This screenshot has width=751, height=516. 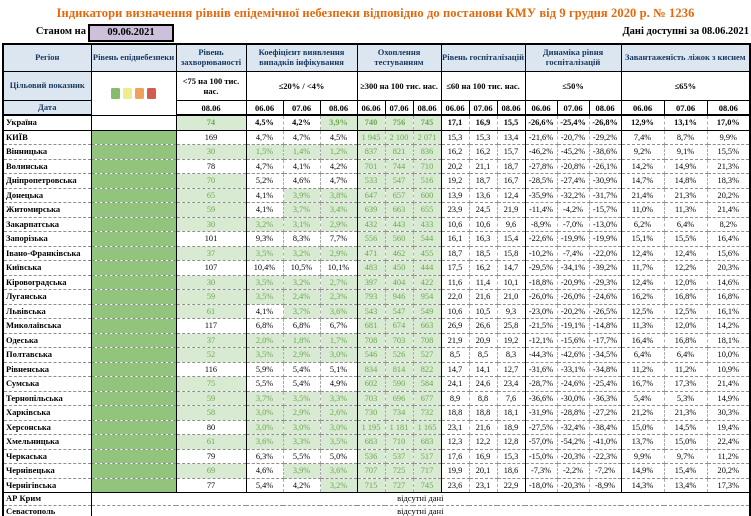 I want to click on data-cell: 10,5, so click(x=483, y=311).